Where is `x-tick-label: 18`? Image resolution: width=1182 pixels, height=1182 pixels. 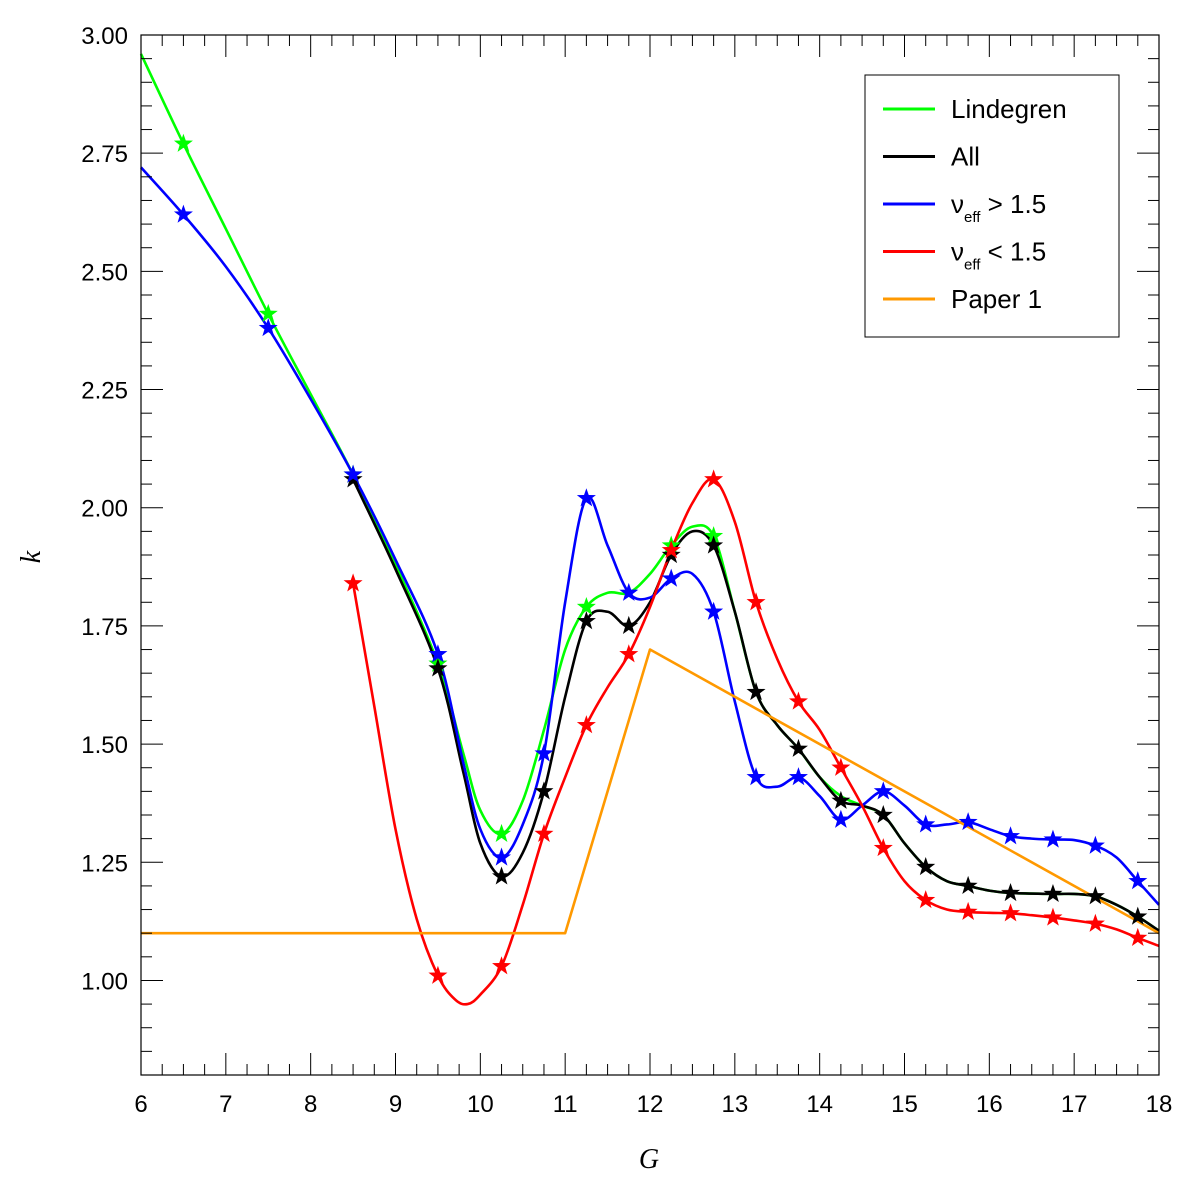
x-tick-label: 18 is located at coordinates (1159, 1104).